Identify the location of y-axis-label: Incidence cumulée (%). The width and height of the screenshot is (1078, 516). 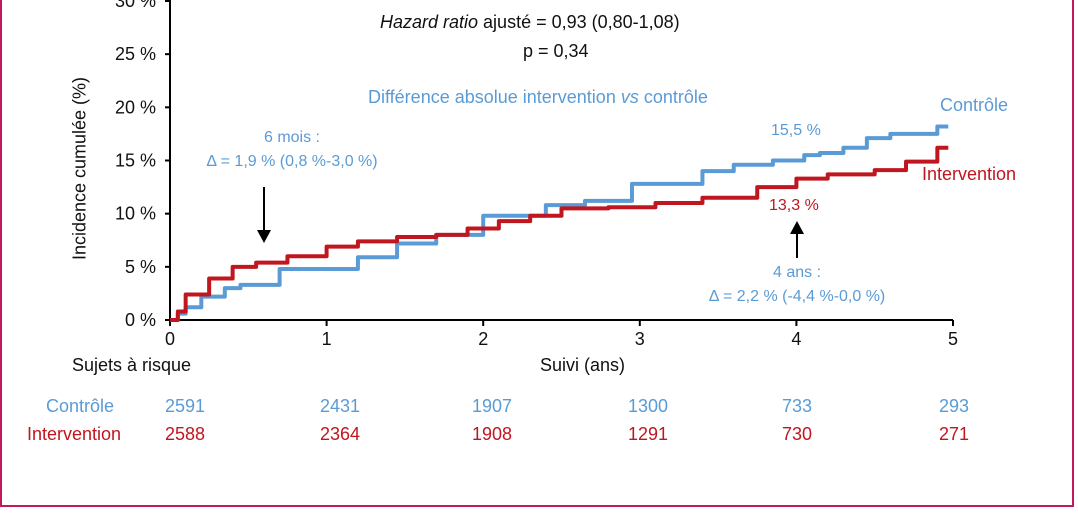
(79, 168).